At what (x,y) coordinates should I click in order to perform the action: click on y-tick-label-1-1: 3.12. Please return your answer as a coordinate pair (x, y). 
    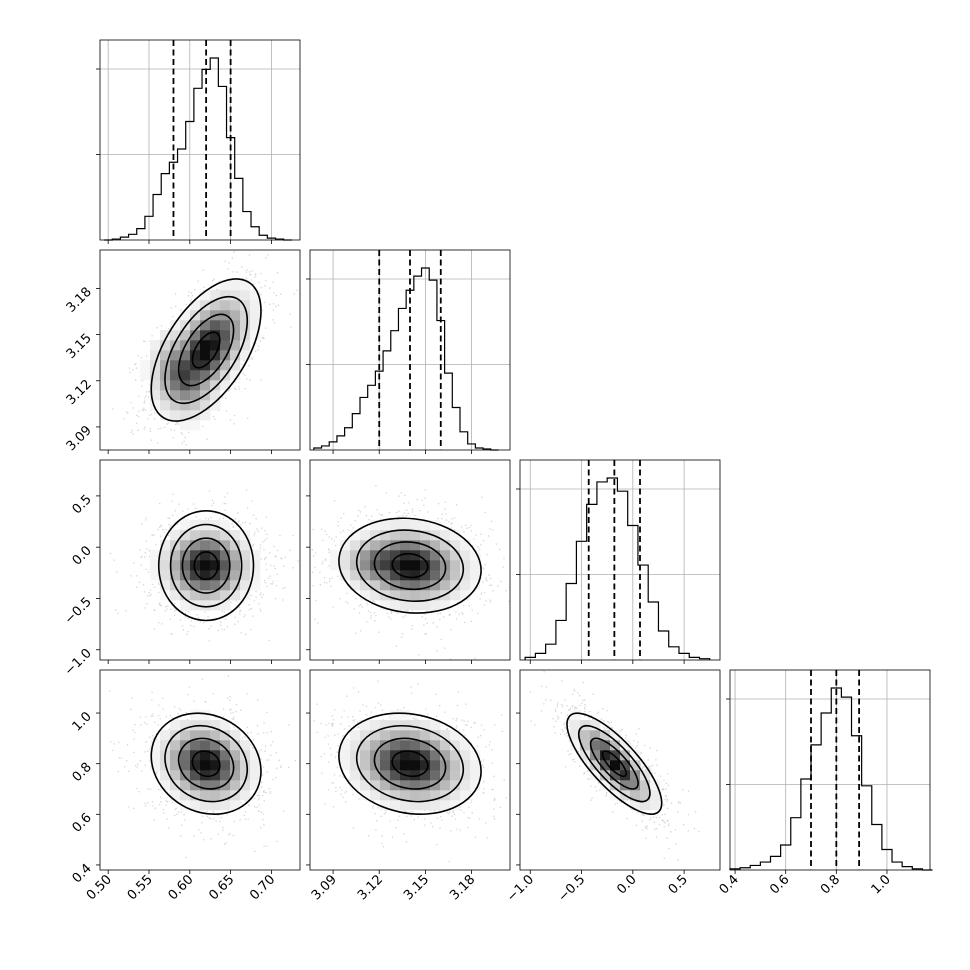
    Looking at the image, I should click on (79, 392).